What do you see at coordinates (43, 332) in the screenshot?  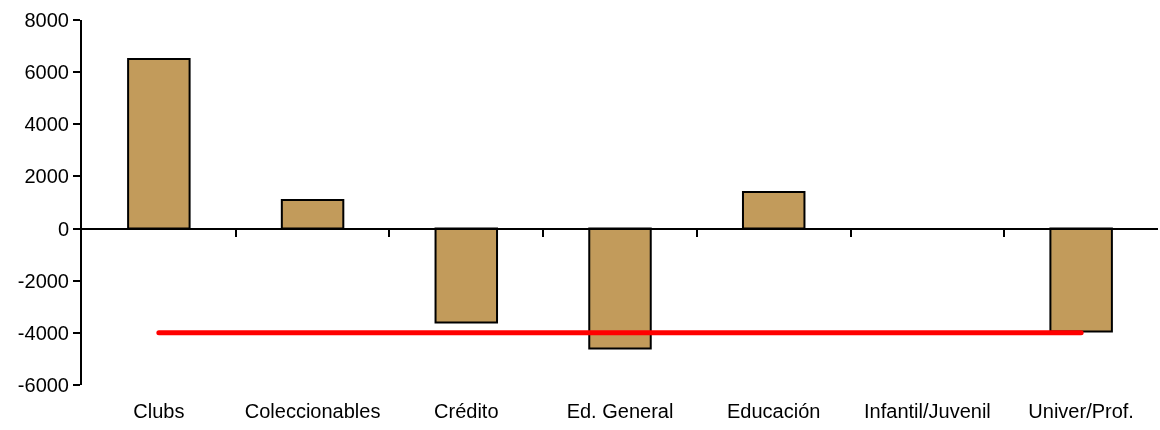 I see `y-tick-label: -4000` at bounding box center [43, 332].